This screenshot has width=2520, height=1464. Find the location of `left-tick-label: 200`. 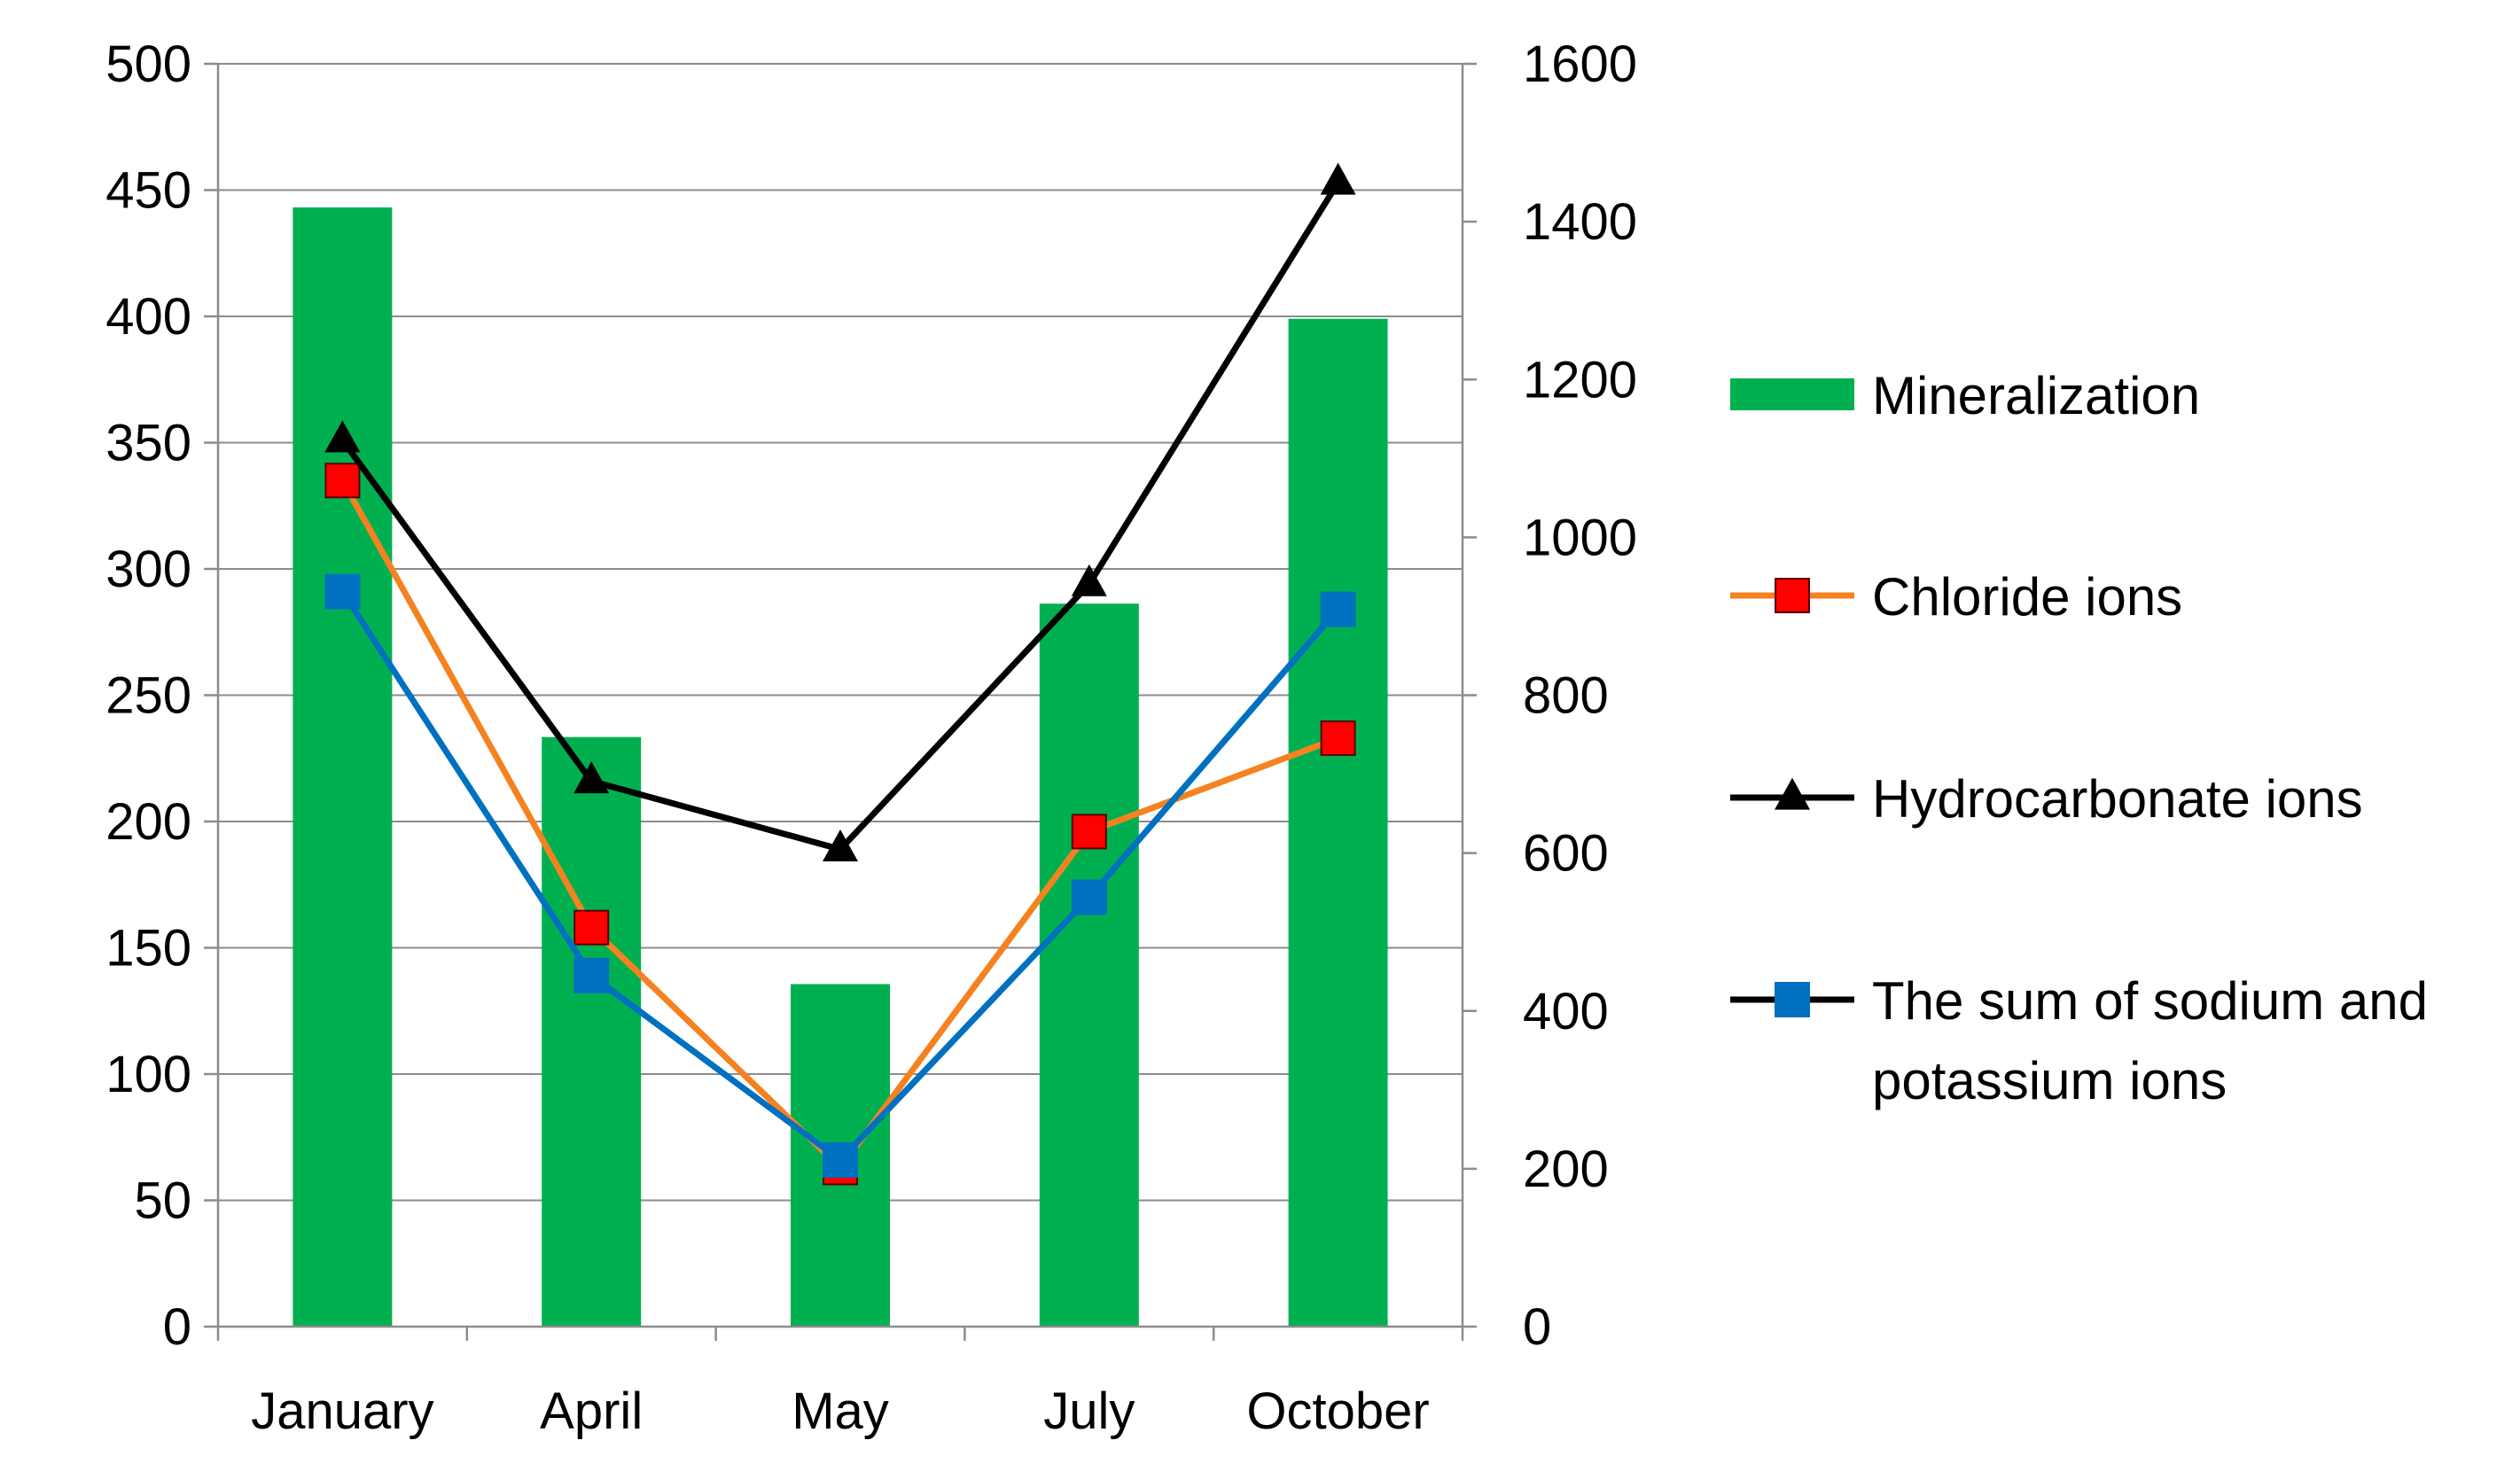

left-tick-label: 200 is located at coordinates (148, 822).